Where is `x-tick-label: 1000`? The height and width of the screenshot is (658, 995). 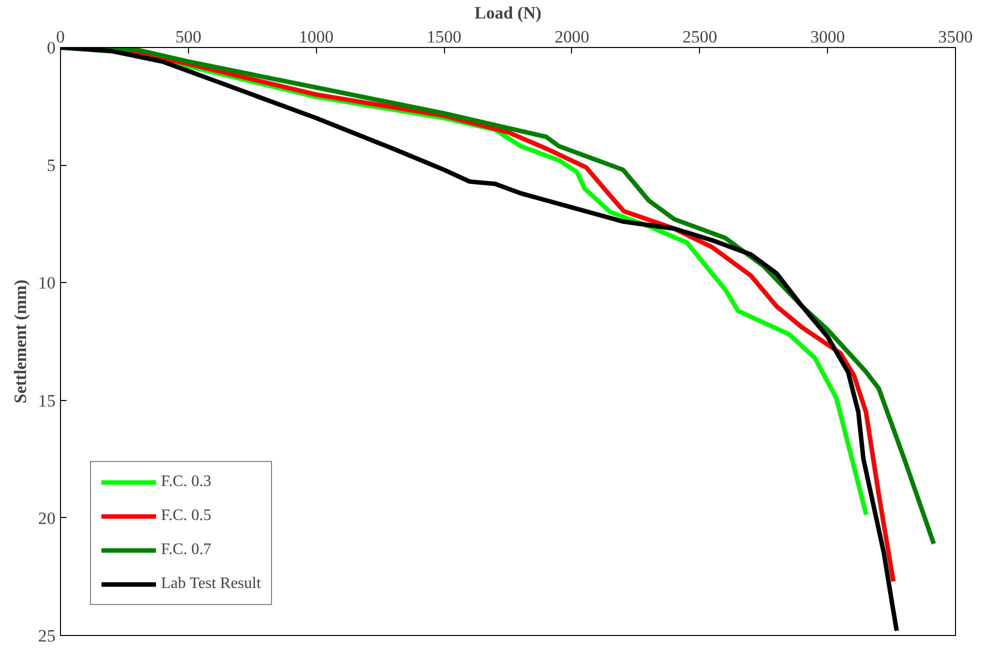
x-tick-label: 1000 is located at coordinates (316, 37).